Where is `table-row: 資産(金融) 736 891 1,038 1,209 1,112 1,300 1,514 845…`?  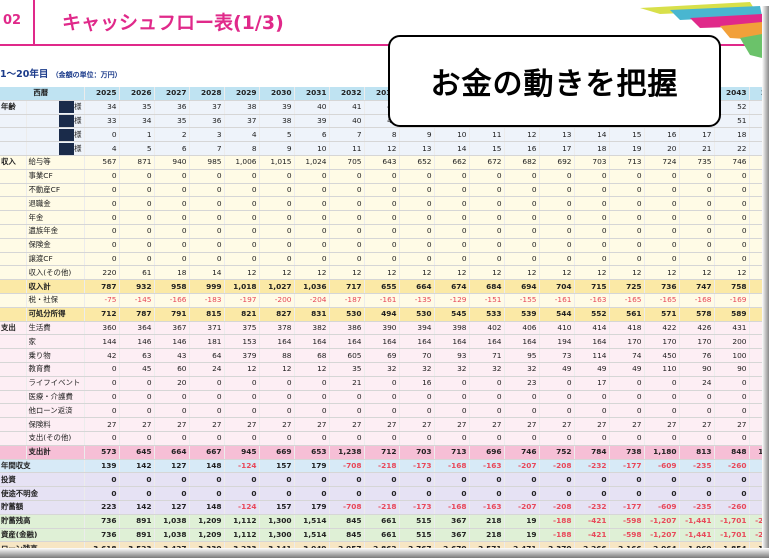 table-row: 資産(金融) 736 891 1,038 1,209 1,112 1,300 1,514 845… is located at coordinates (384, 535).